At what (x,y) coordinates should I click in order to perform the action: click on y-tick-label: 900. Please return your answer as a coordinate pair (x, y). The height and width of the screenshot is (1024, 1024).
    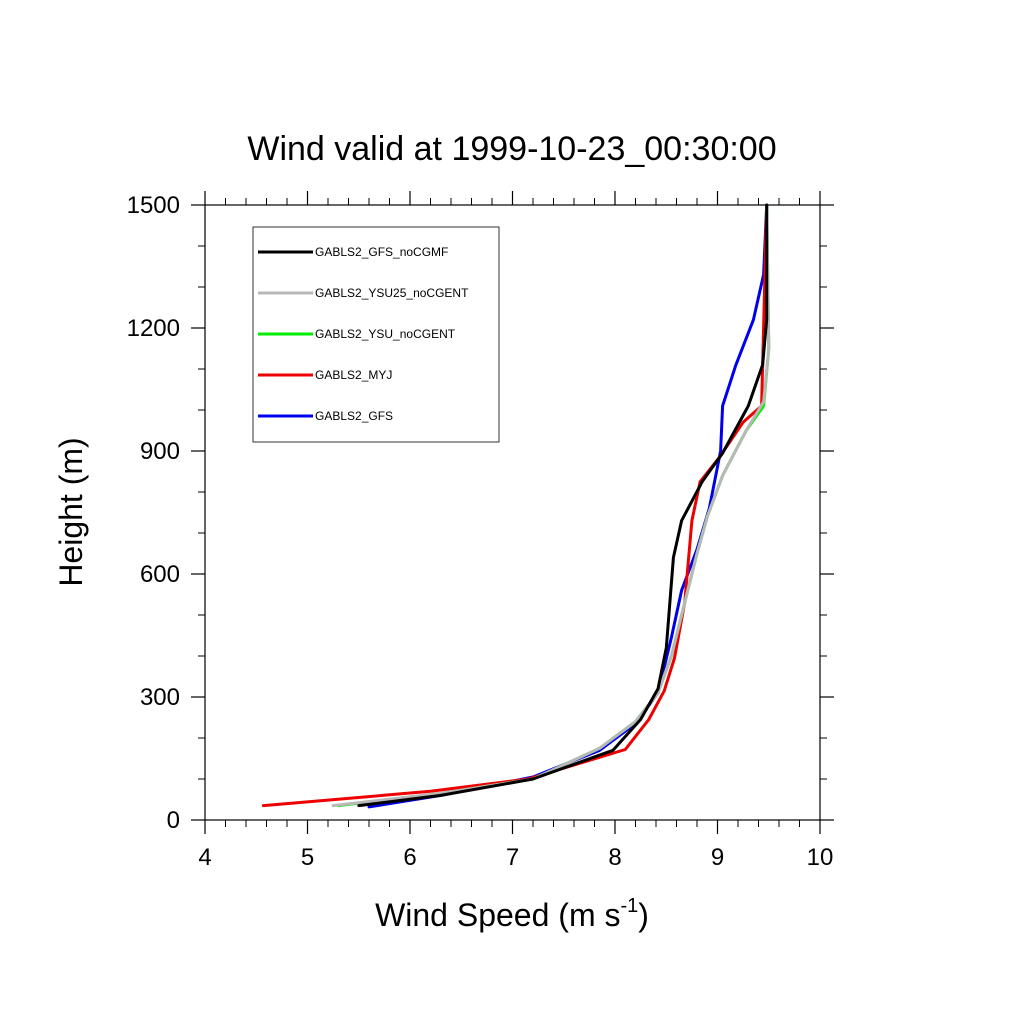
    Looking at the image, I should click on (160, 451).